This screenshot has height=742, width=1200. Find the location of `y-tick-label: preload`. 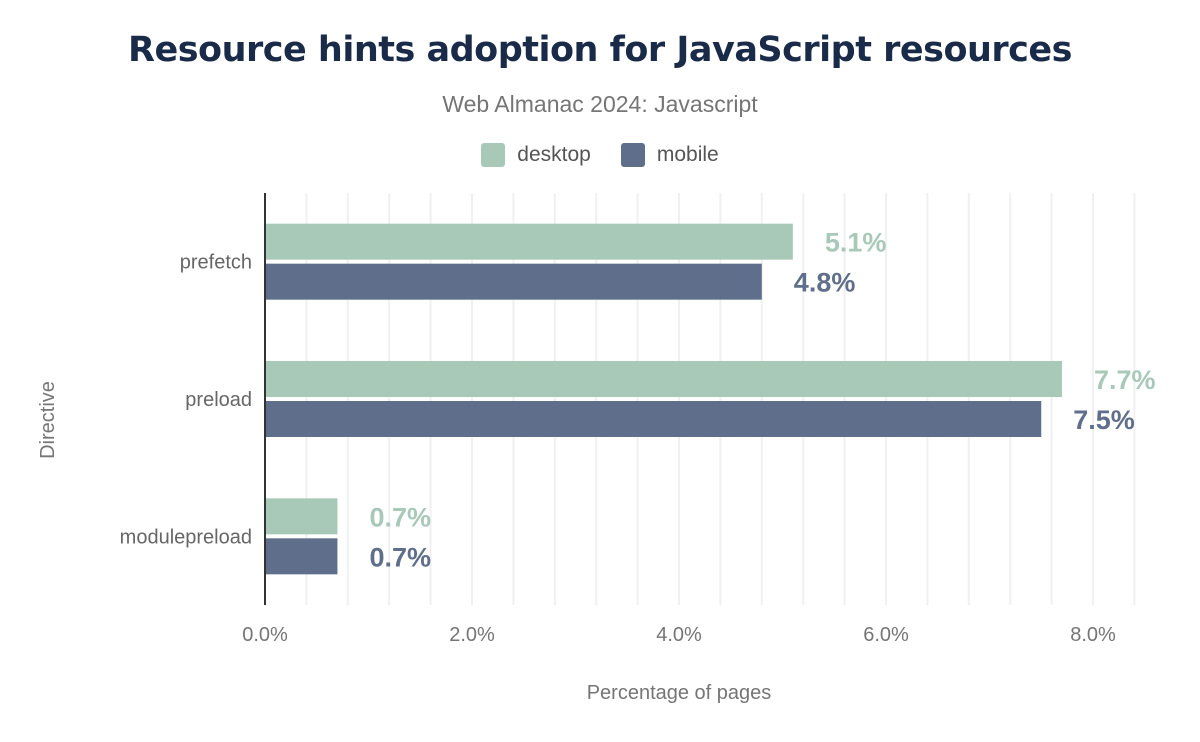

y-tick-label: preload is located at coordinates (218, 400).